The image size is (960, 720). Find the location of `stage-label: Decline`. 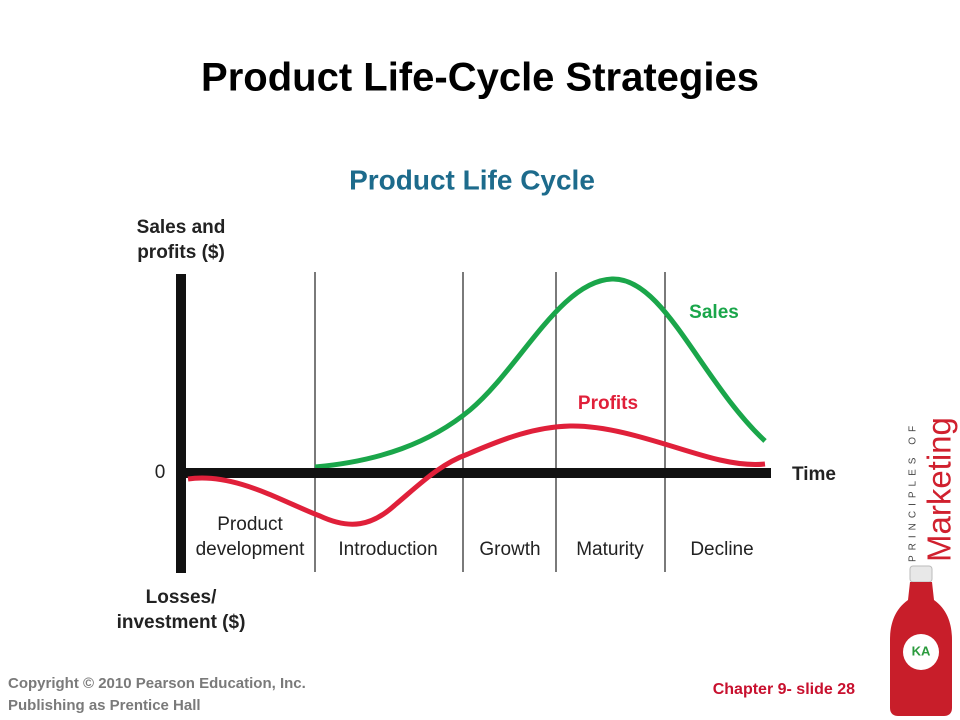

stage-label: Decline is located at coordinates (721, 549).